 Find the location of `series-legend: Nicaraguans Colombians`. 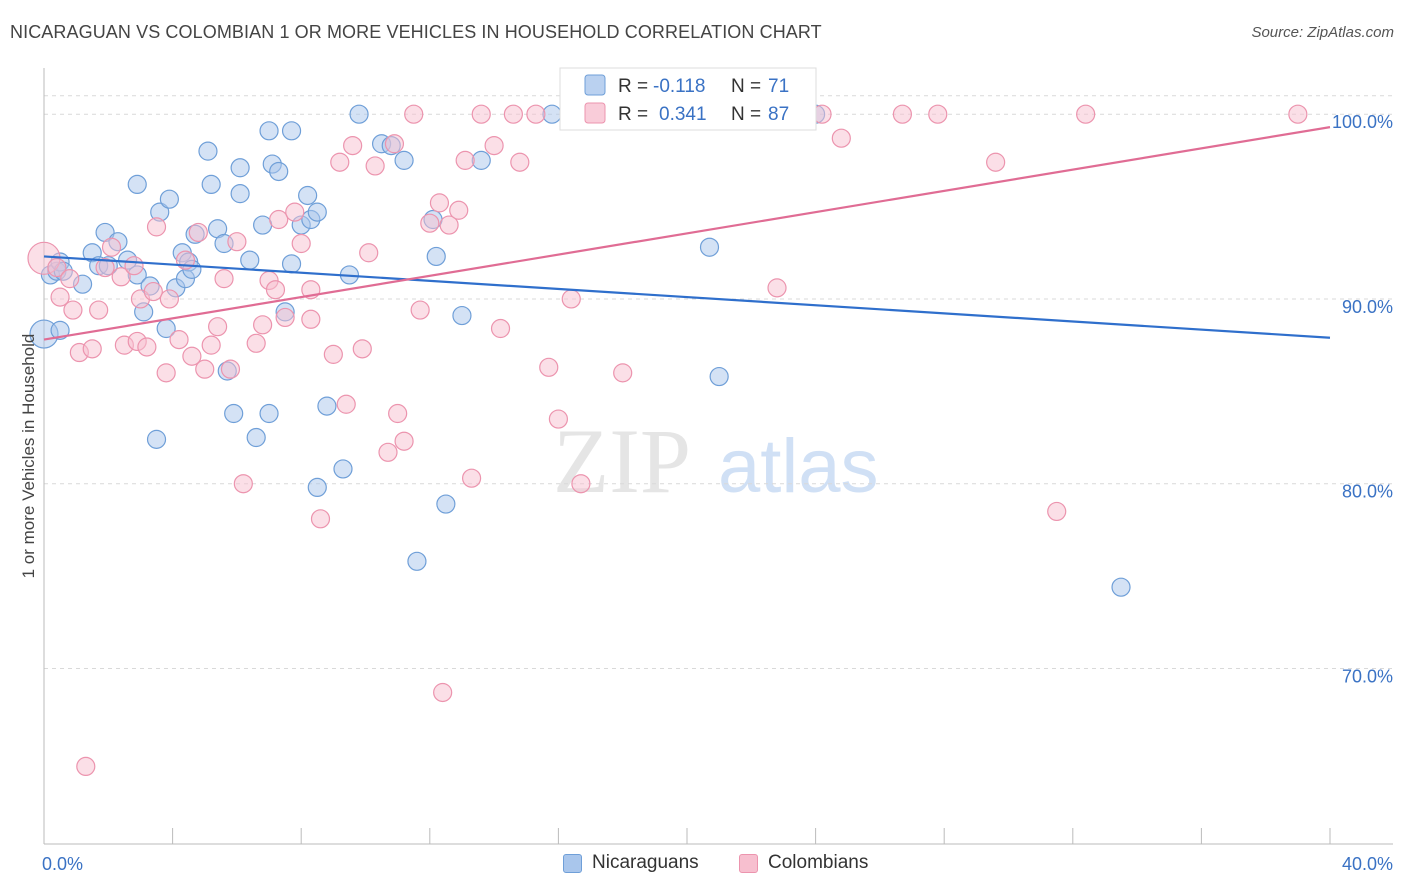

series-legend: Nicaraguans Colombians is located at coordinates (703, 865).